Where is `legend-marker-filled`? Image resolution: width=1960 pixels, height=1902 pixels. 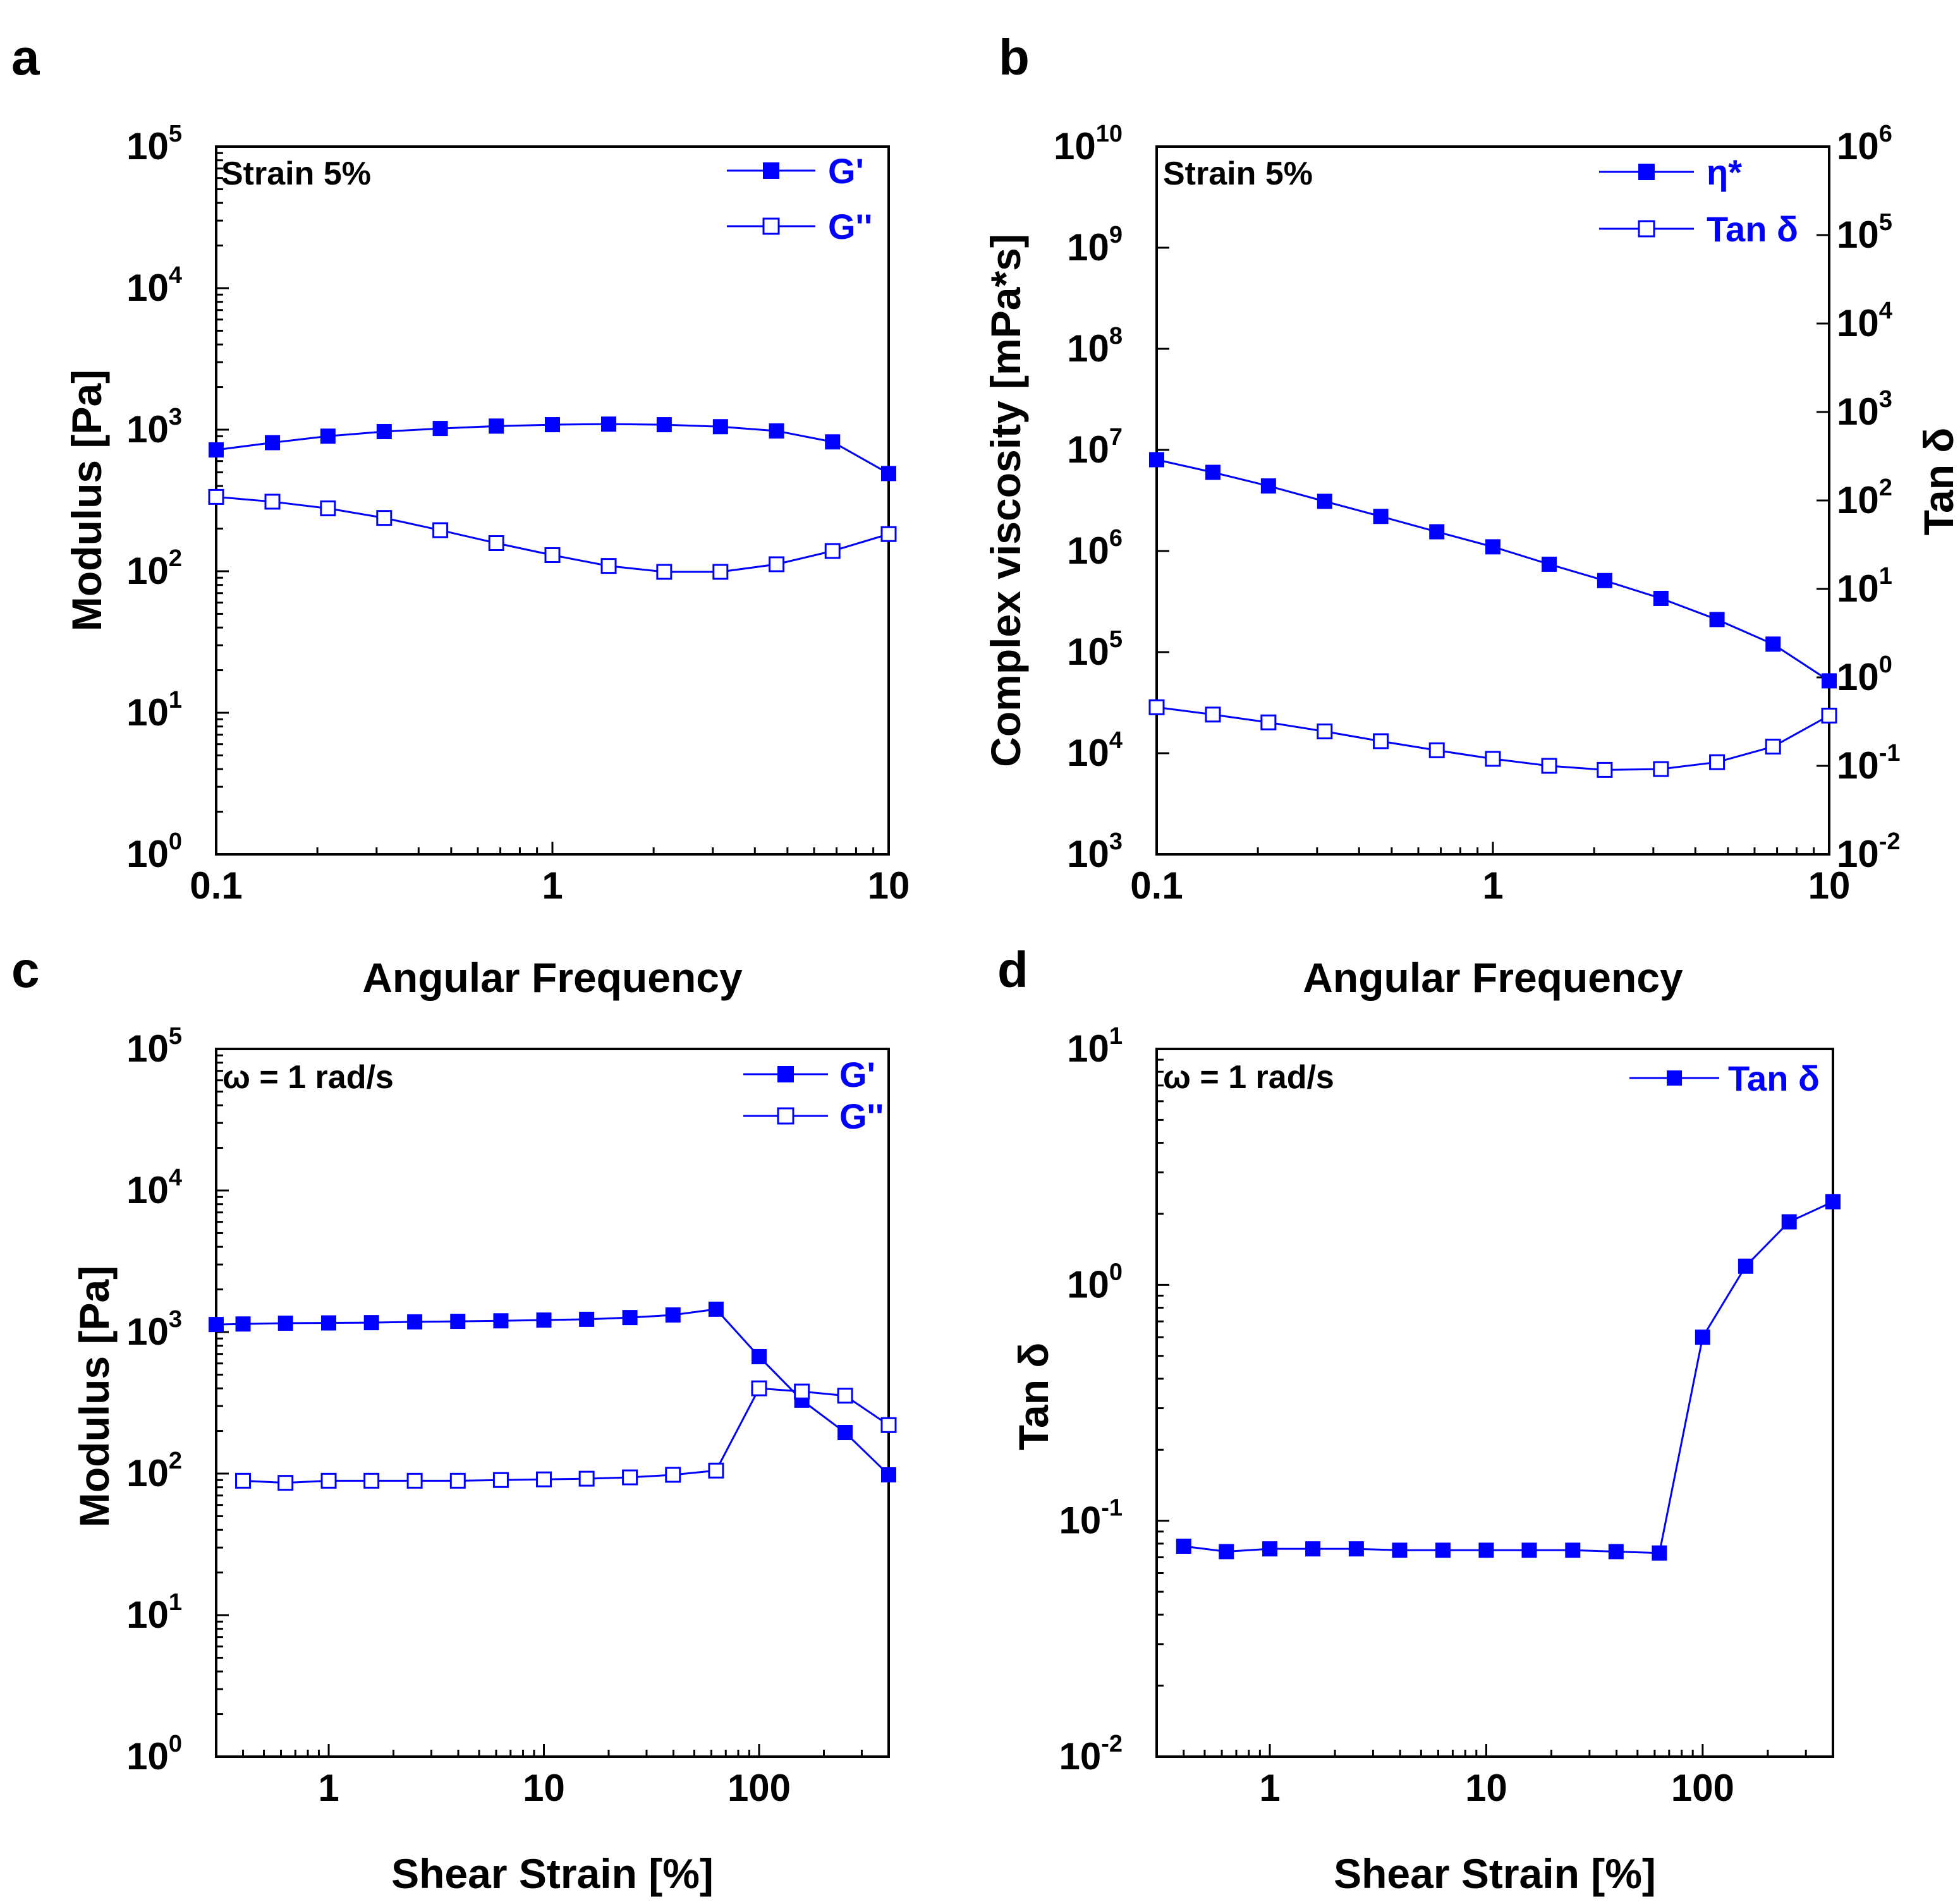 legend-marker-filled is located at coordinates (1646, 172).